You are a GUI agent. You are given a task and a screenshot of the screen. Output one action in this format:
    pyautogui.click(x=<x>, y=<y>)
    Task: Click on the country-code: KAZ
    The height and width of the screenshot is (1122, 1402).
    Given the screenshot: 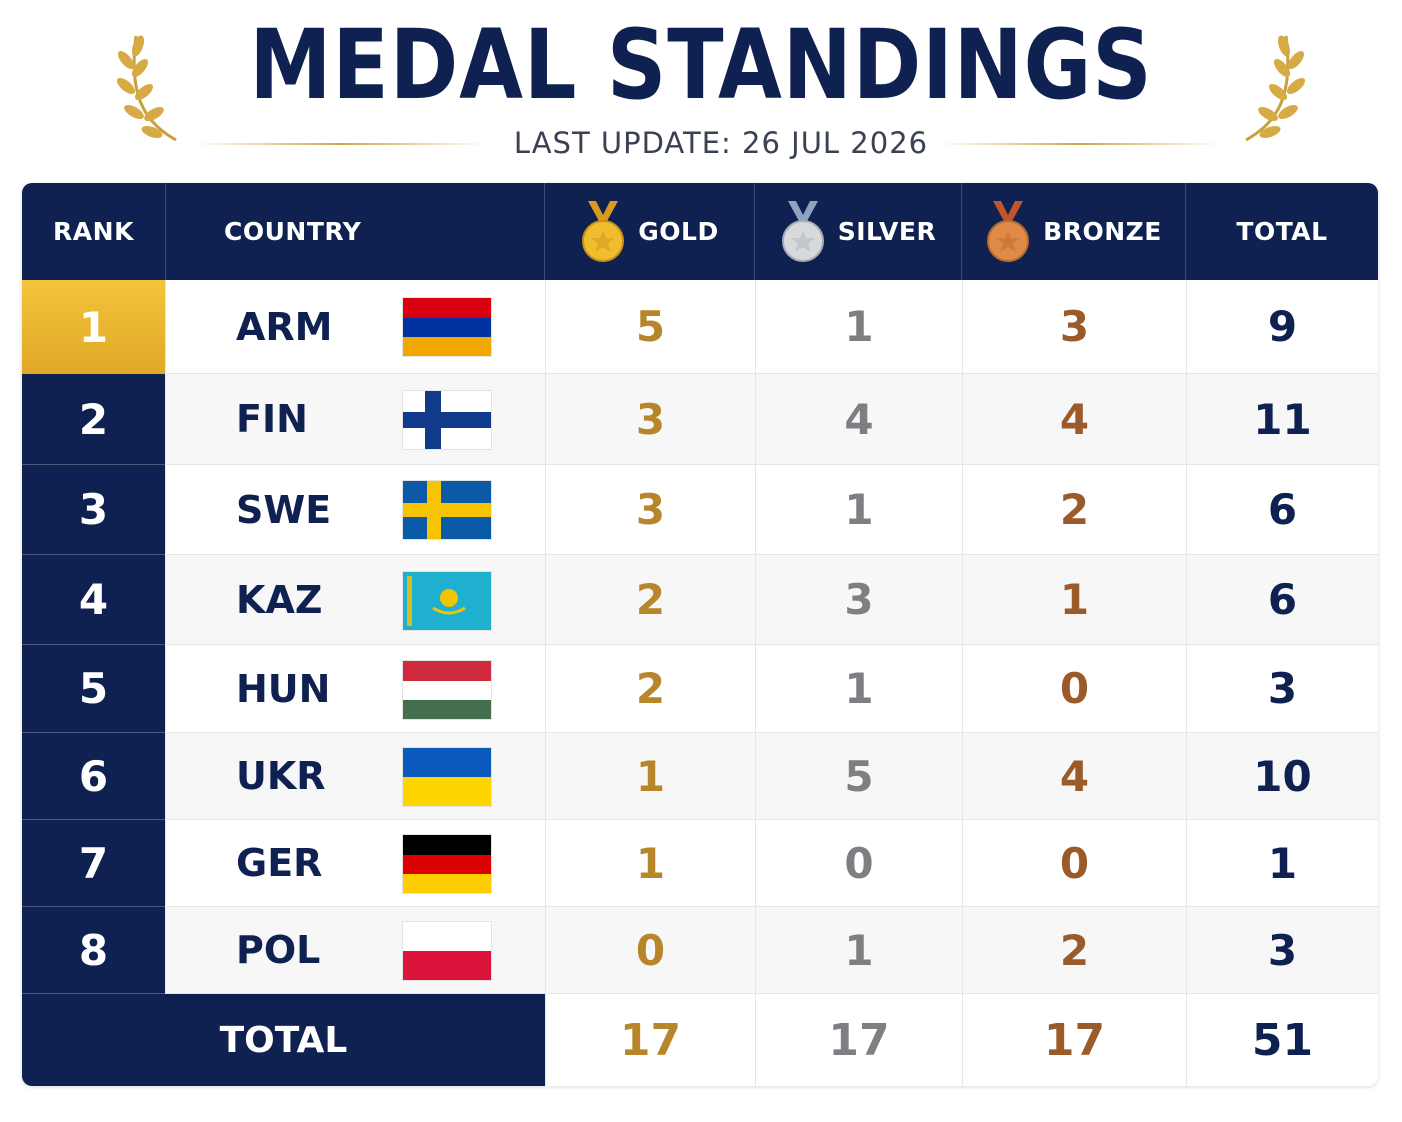 What is the action you would take?
    pyautogui.click(x=279, y=599)
    